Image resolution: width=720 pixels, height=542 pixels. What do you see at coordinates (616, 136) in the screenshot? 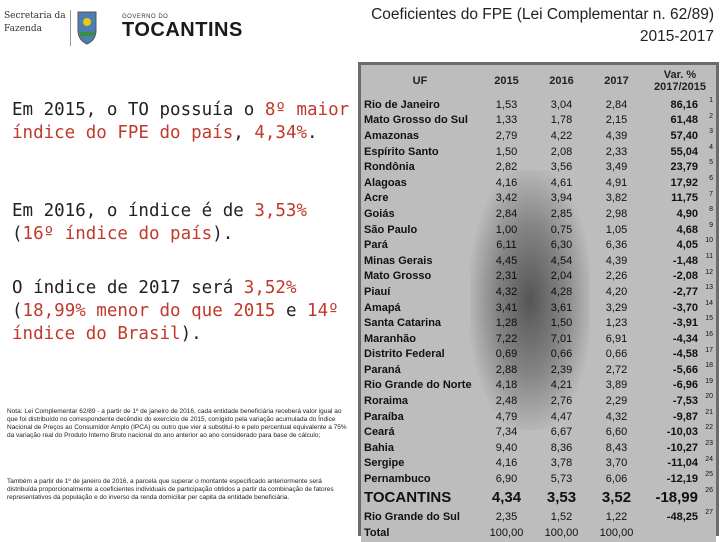
I see `cell-2017: 4,39` at bounding box center [616, 136].